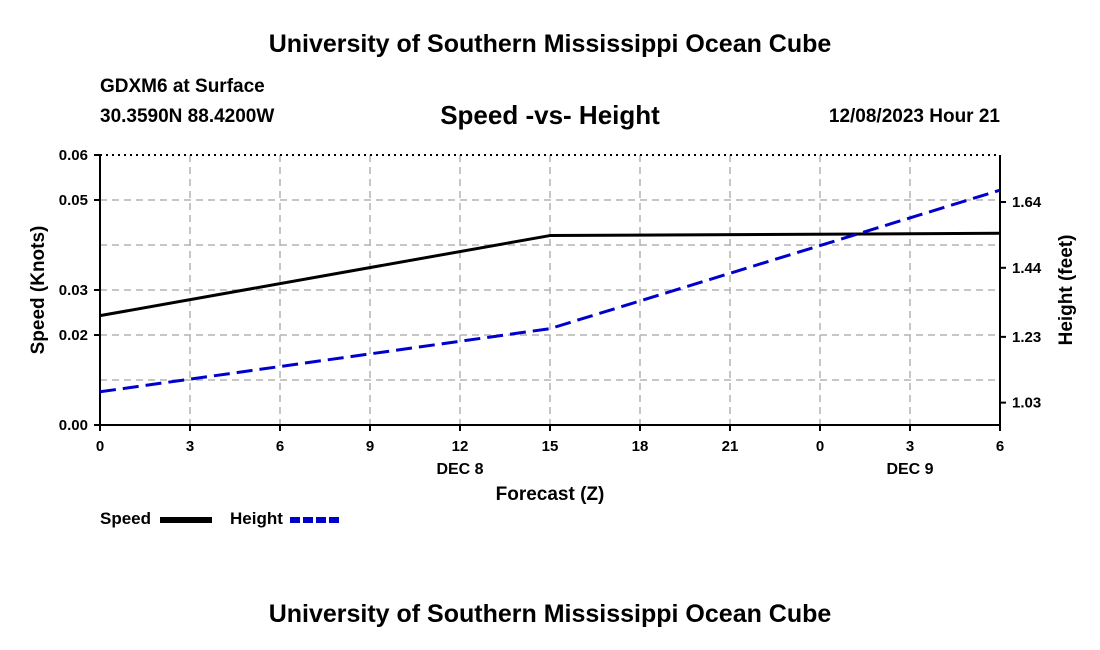 The width and height of the screenshot is (1100, 650). Describe the element at coordinates (73, 290) in the screenshot. I see `y-tick-label: 0.03` at that location.